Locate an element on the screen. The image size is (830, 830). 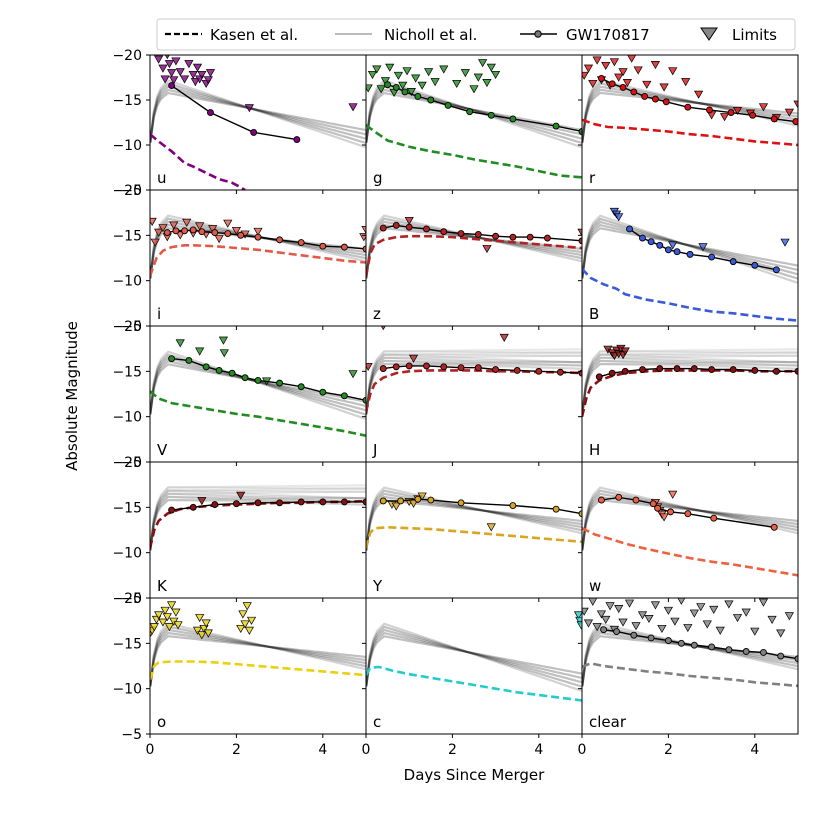
panel-B: B is located at coordinates (688, 259).